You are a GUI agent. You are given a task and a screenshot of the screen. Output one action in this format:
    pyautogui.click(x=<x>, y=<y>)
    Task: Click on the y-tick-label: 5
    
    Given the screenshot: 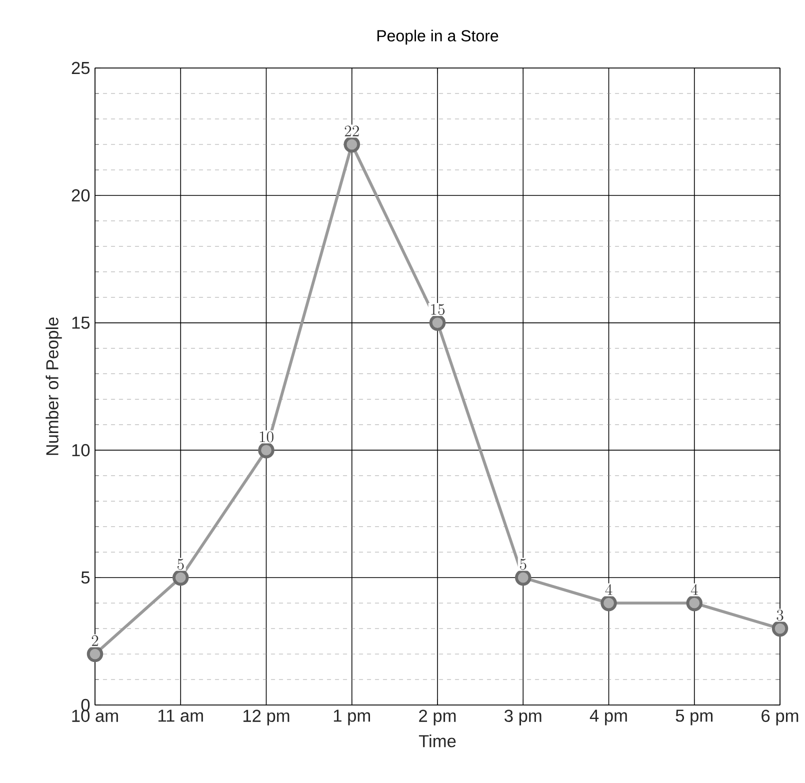 What is the action you would take?
    pyautogui.click(x=85, y=578)
    